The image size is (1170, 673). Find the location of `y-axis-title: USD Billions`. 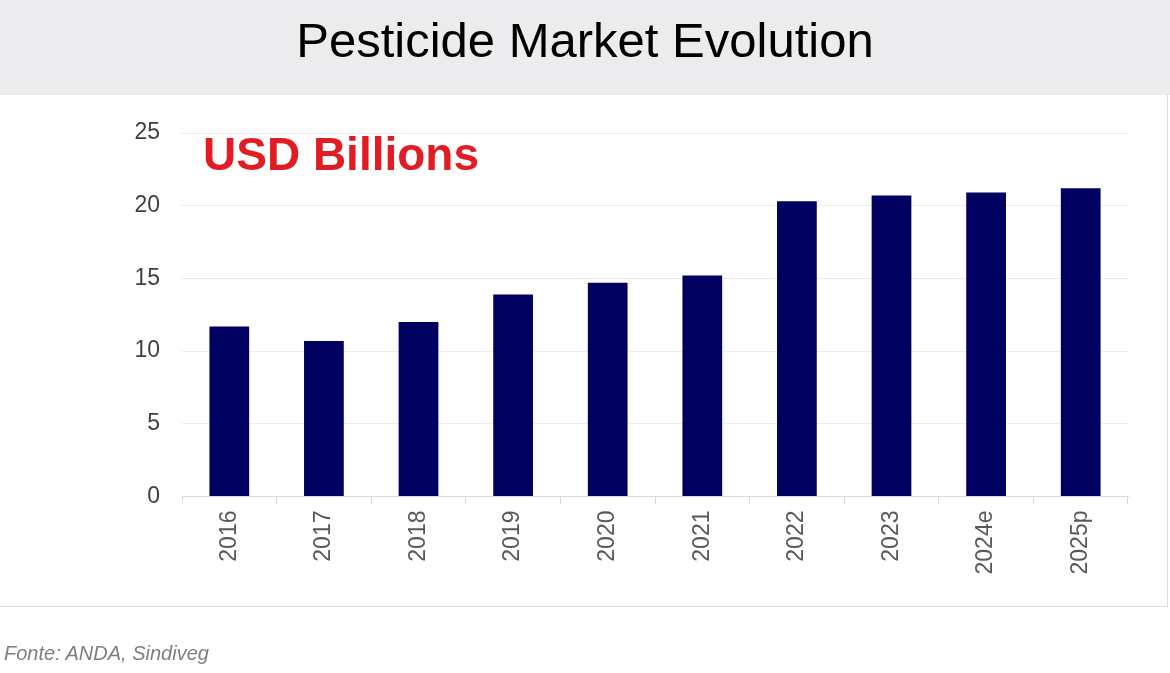

y-axis-title: USD Billions is located at coordinates (341, 154).